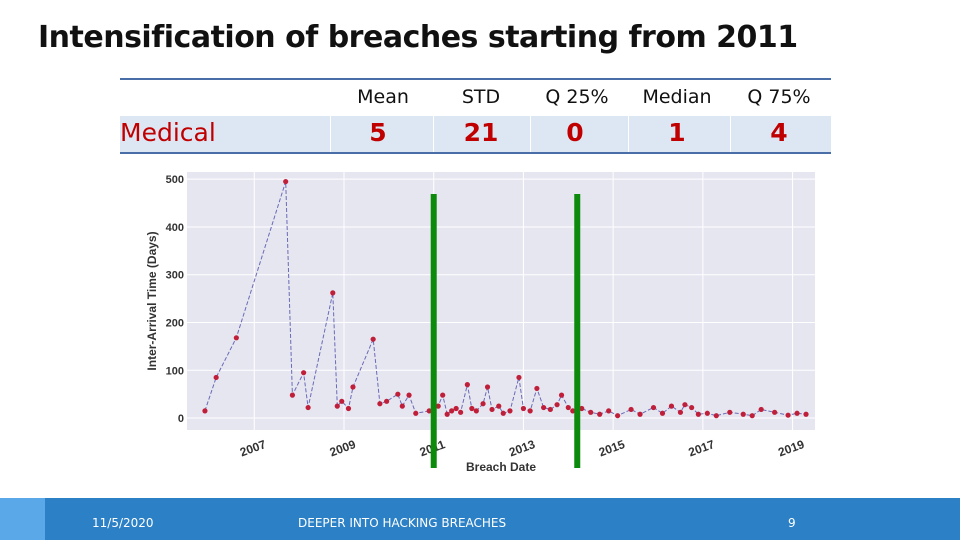 Image resolution: width=960 pixels, height=540 pixels. Describe the element at coordinates (175, 324) in the screenshot. I see `y-tick-label: 200` at that location.